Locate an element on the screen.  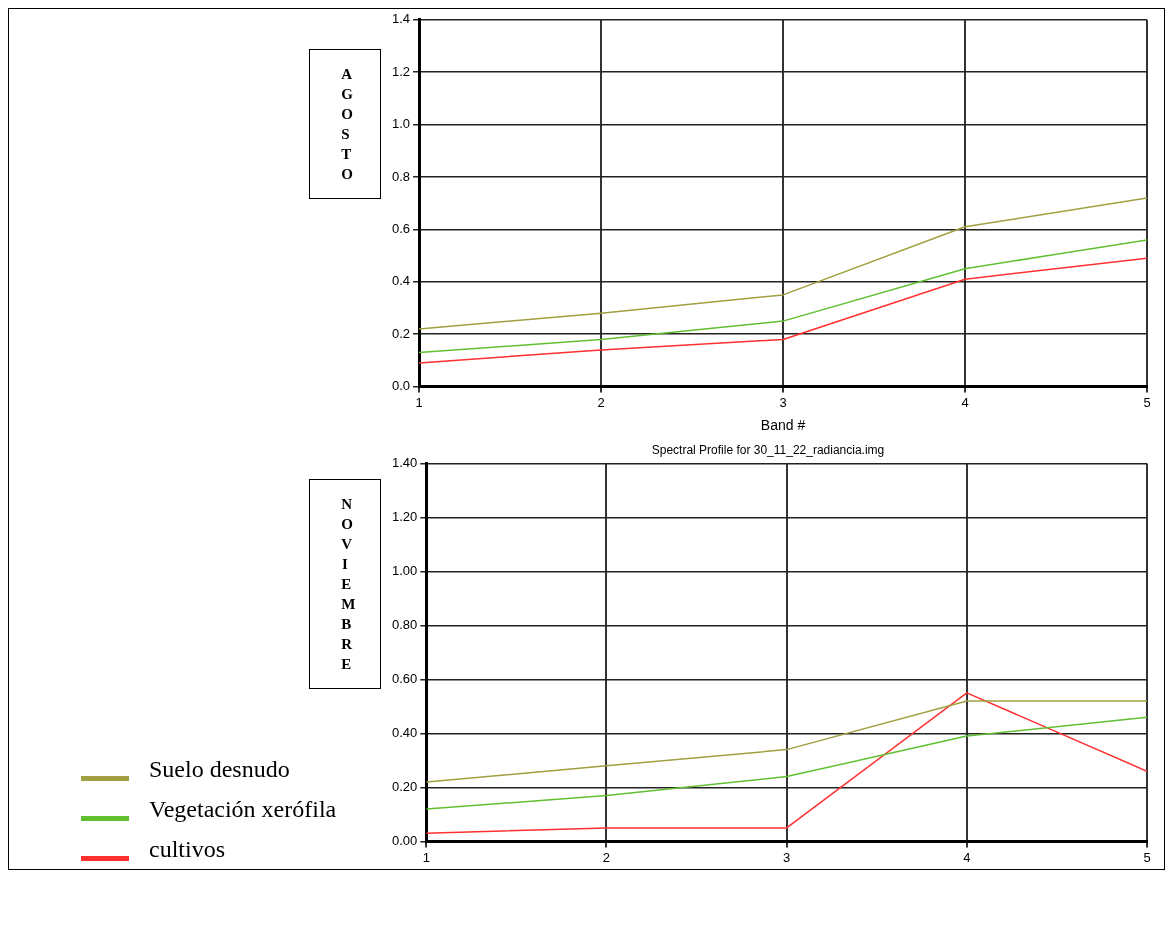
y-tick-label: 1.00 is located at coordinates (404, 570).